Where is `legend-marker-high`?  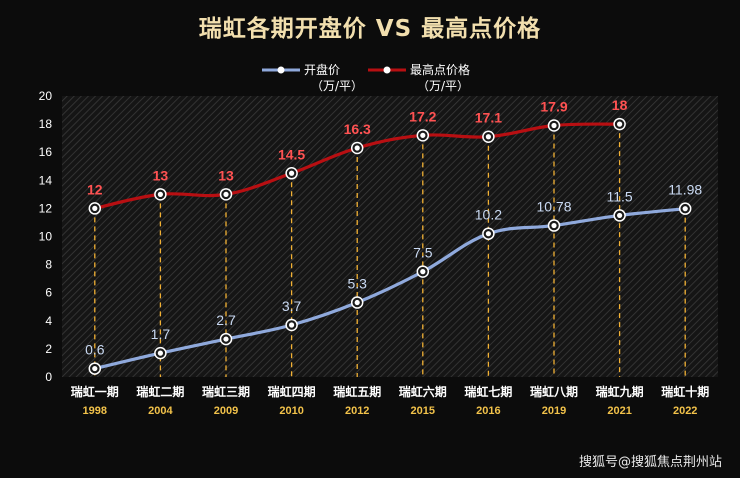
legend-marker-high is located at coordinates (387, 70).